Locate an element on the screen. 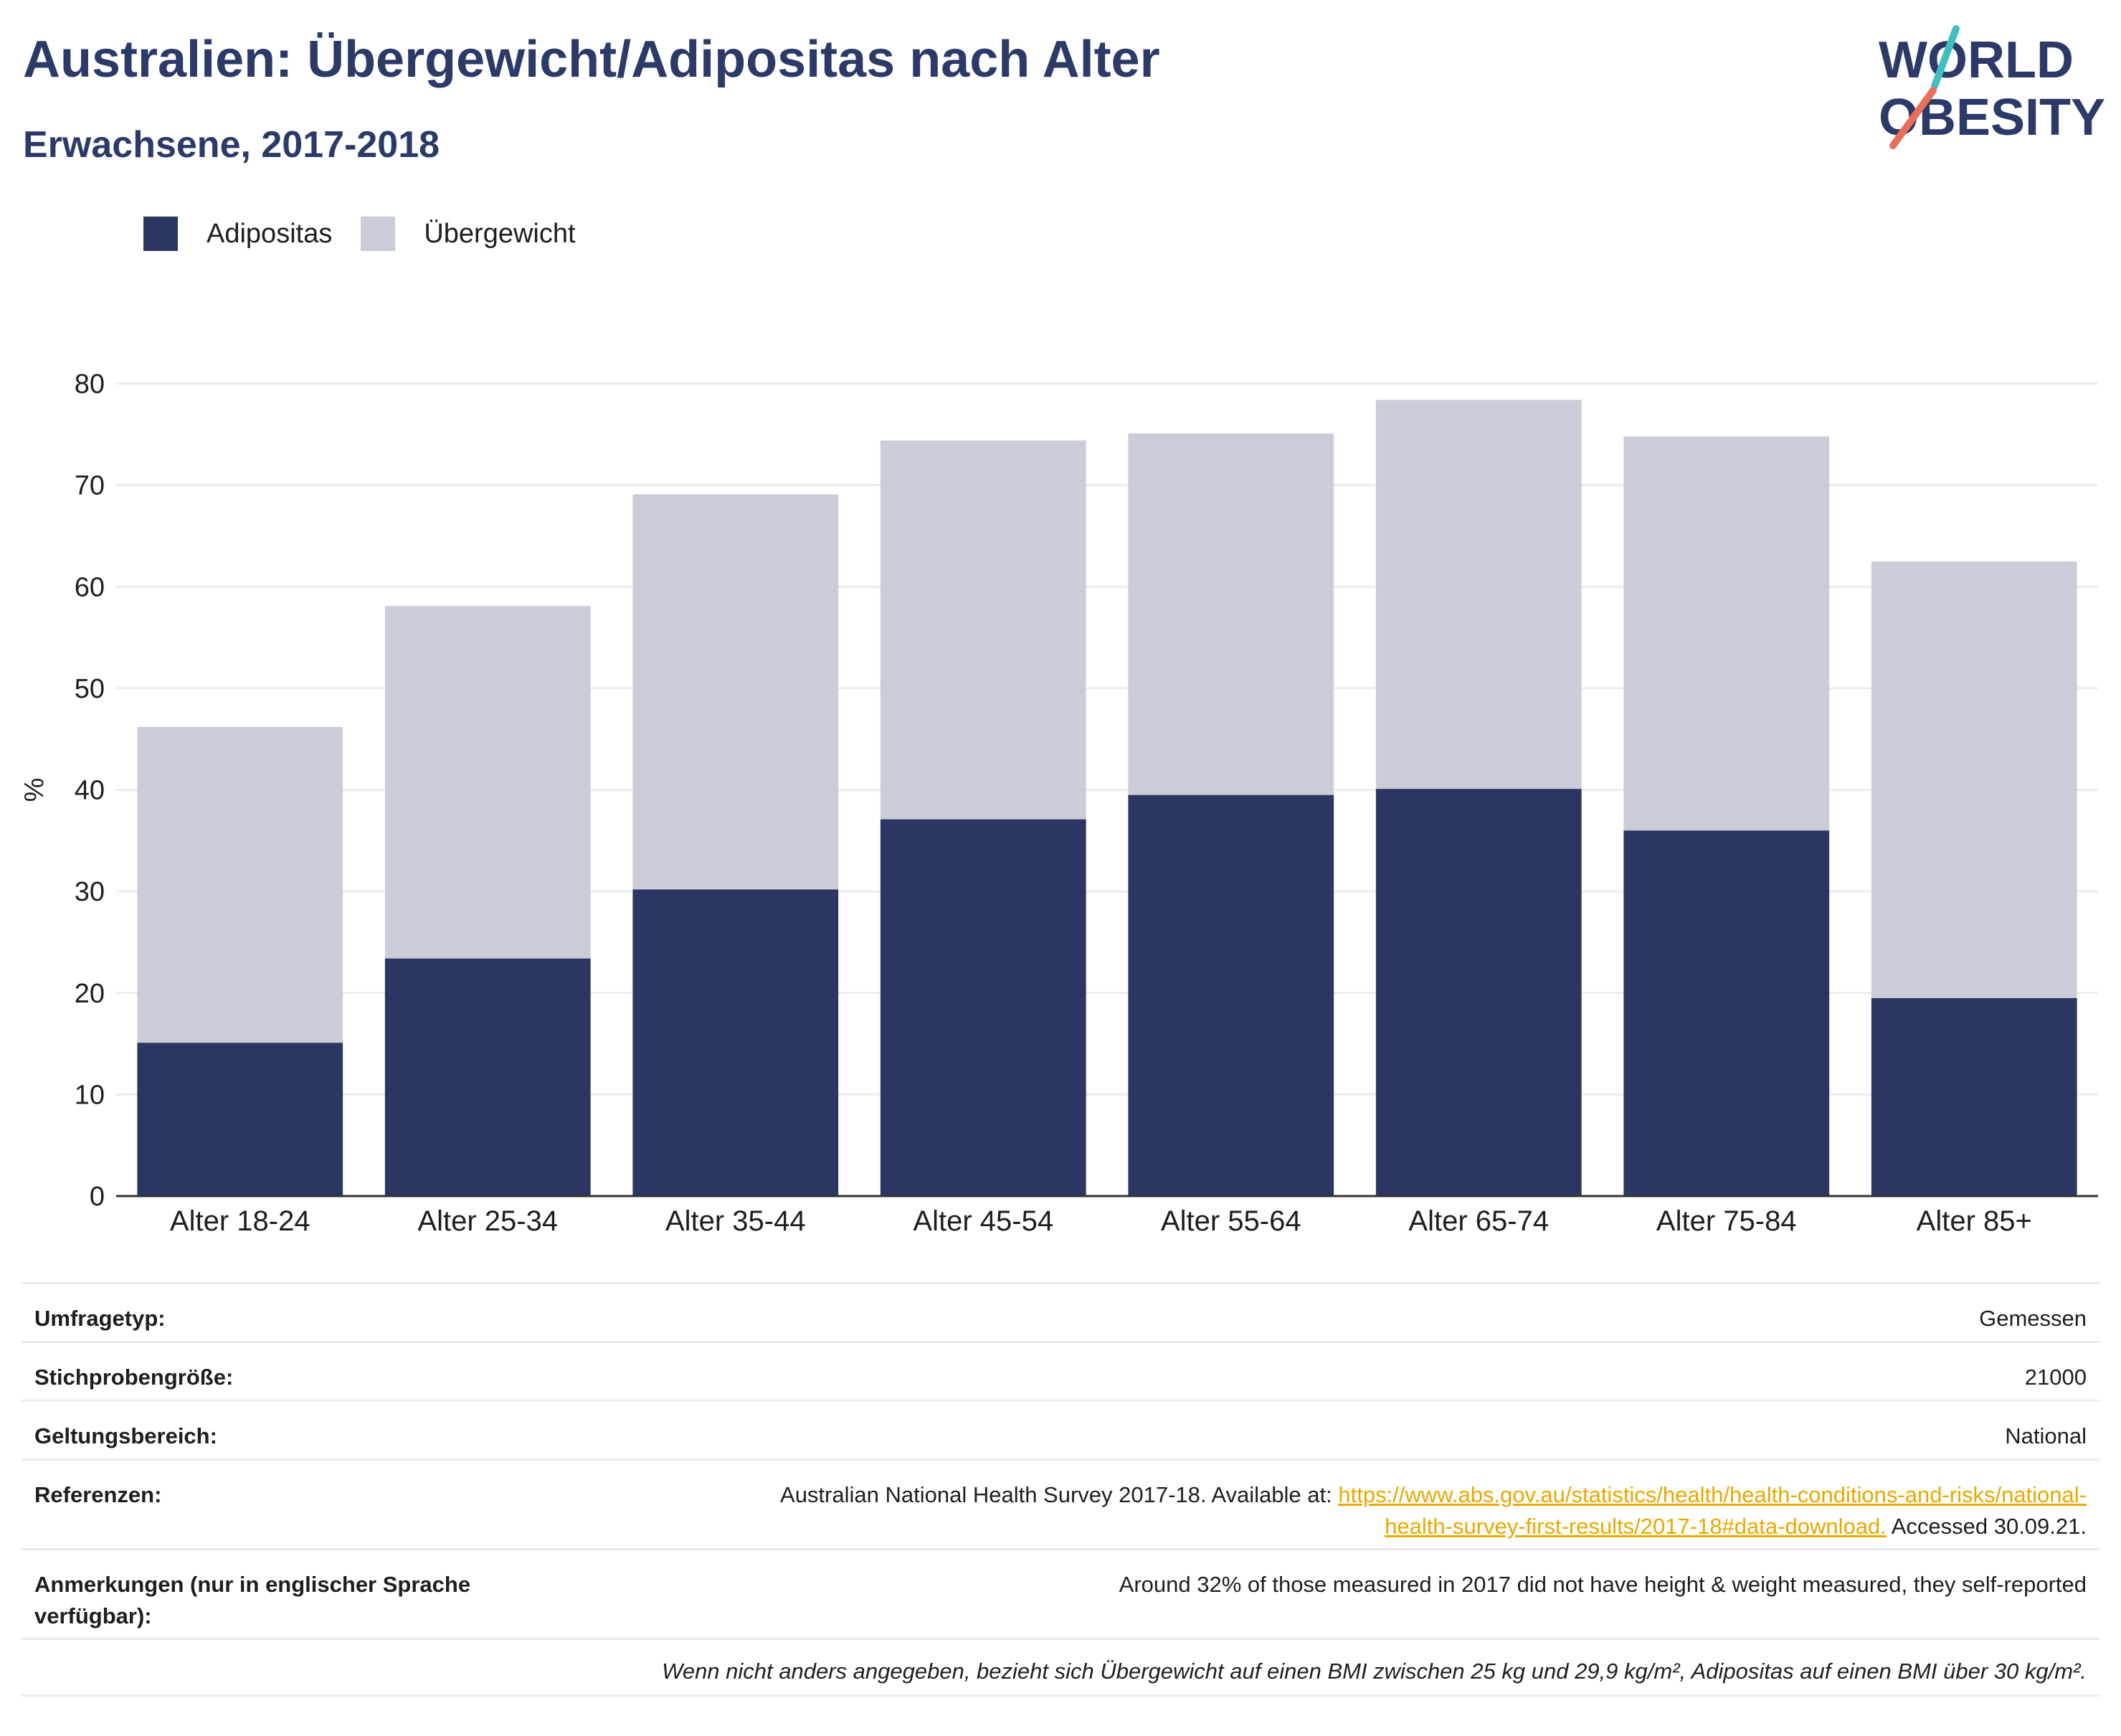 The width and height of the screenshot is (2121, 1736). logo-text-world: WORLD is located at coordinates (1976, 61).